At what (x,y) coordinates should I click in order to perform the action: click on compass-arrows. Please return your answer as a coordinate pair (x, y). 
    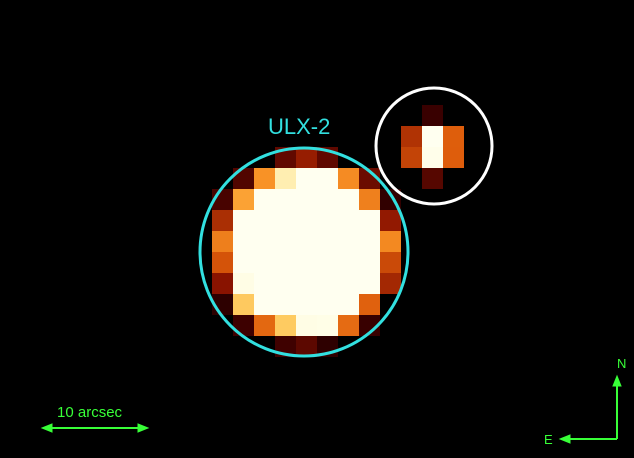
    Looking at the image, I should click on (590, 409).